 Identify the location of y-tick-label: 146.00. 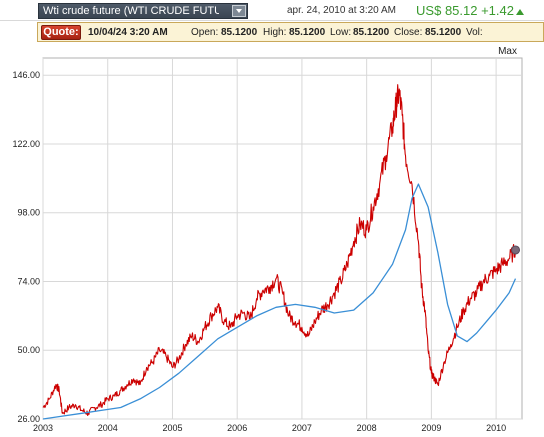
(26, 75).